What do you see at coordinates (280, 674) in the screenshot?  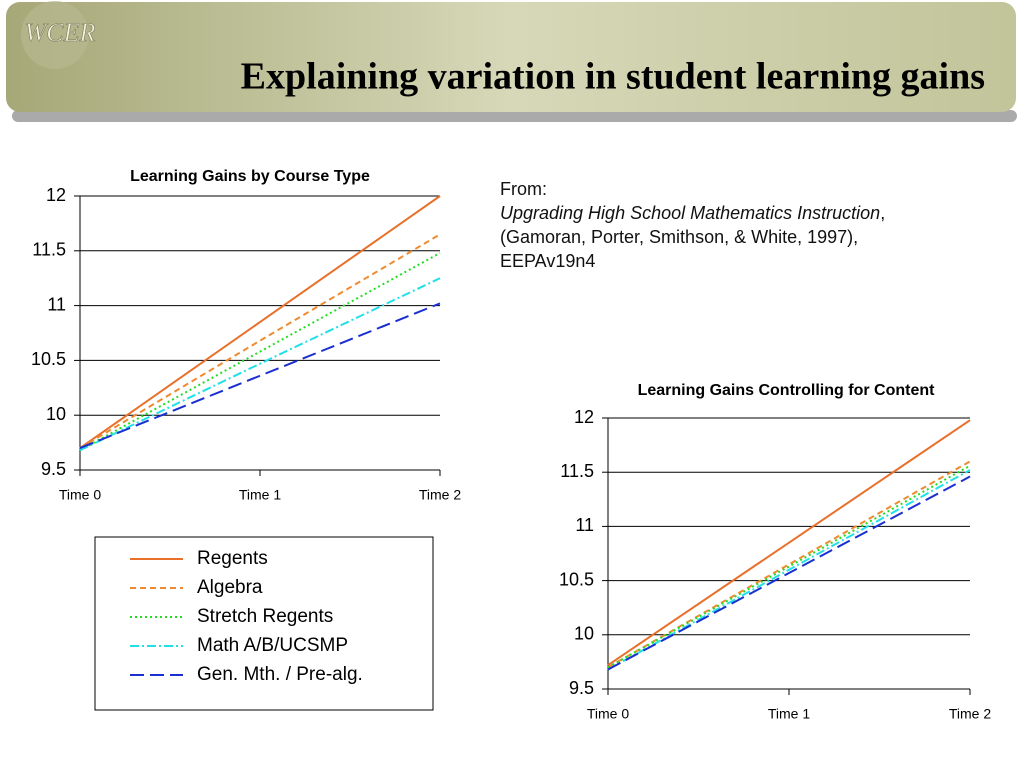 I see `legend-label: Gen. Mth. / Pre-alg.` at bounding box center [280, 674].